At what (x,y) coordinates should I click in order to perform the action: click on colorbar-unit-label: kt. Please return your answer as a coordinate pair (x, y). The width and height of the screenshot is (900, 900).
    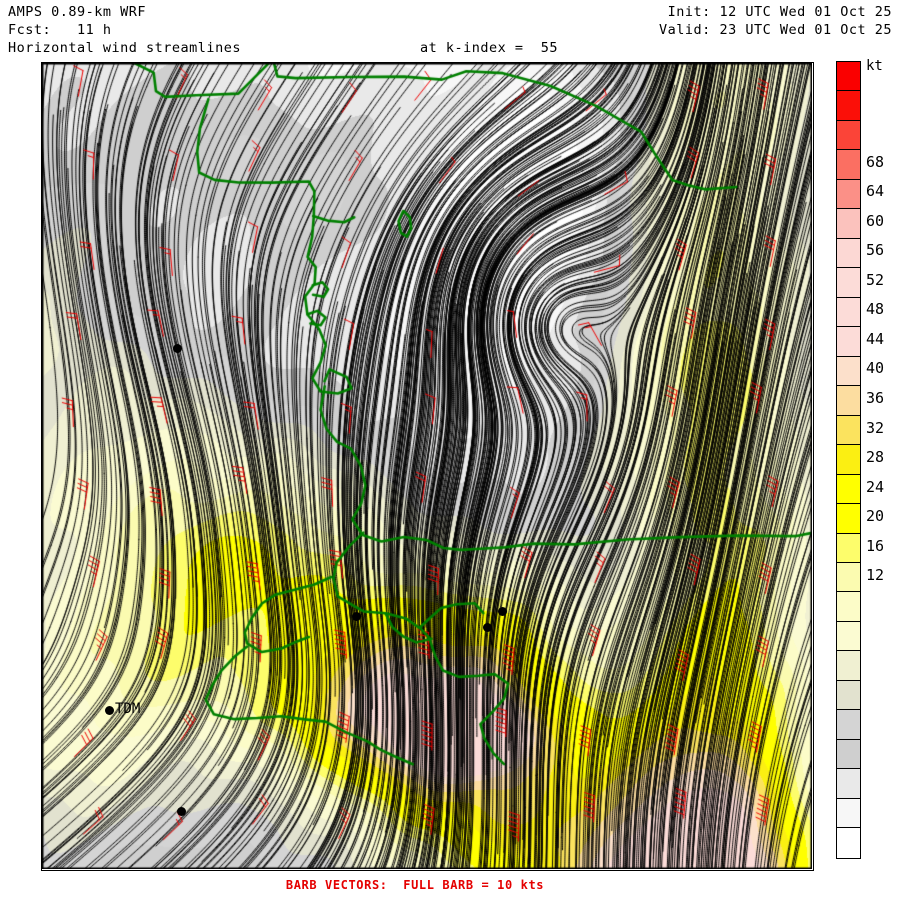
    Looking at the image, I should click on (874, 66).